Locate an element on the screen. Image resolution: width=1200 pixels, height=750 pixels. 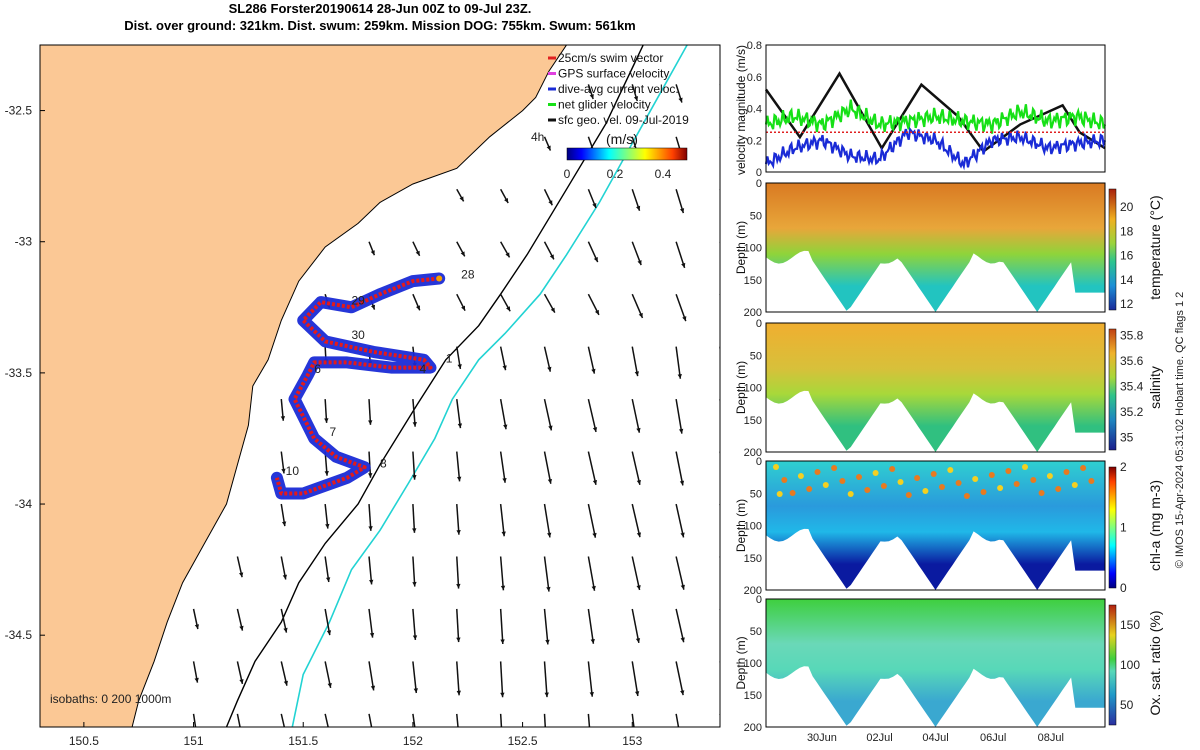
day-label-1: 1 is located at coordinates (449, 358).